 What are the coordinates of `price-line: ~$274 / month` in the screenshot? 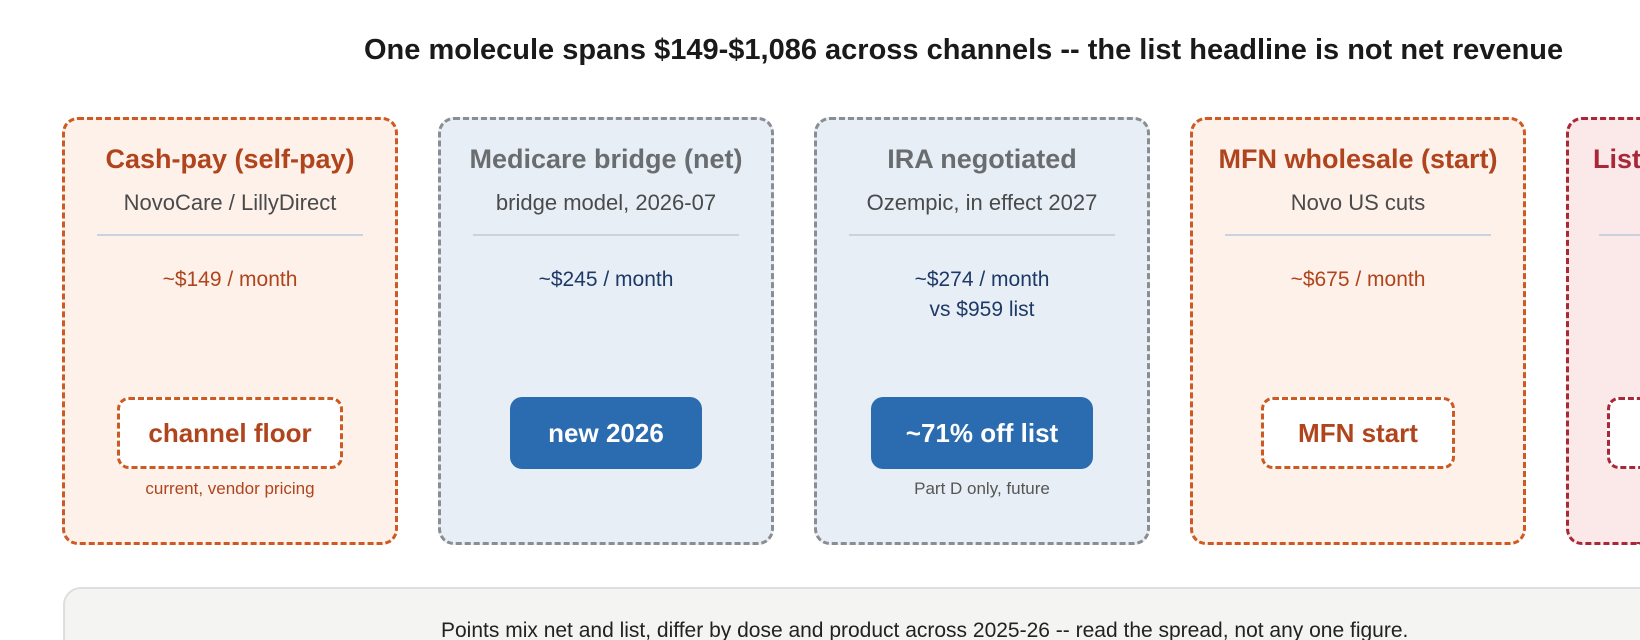 It's located at (982, 279).